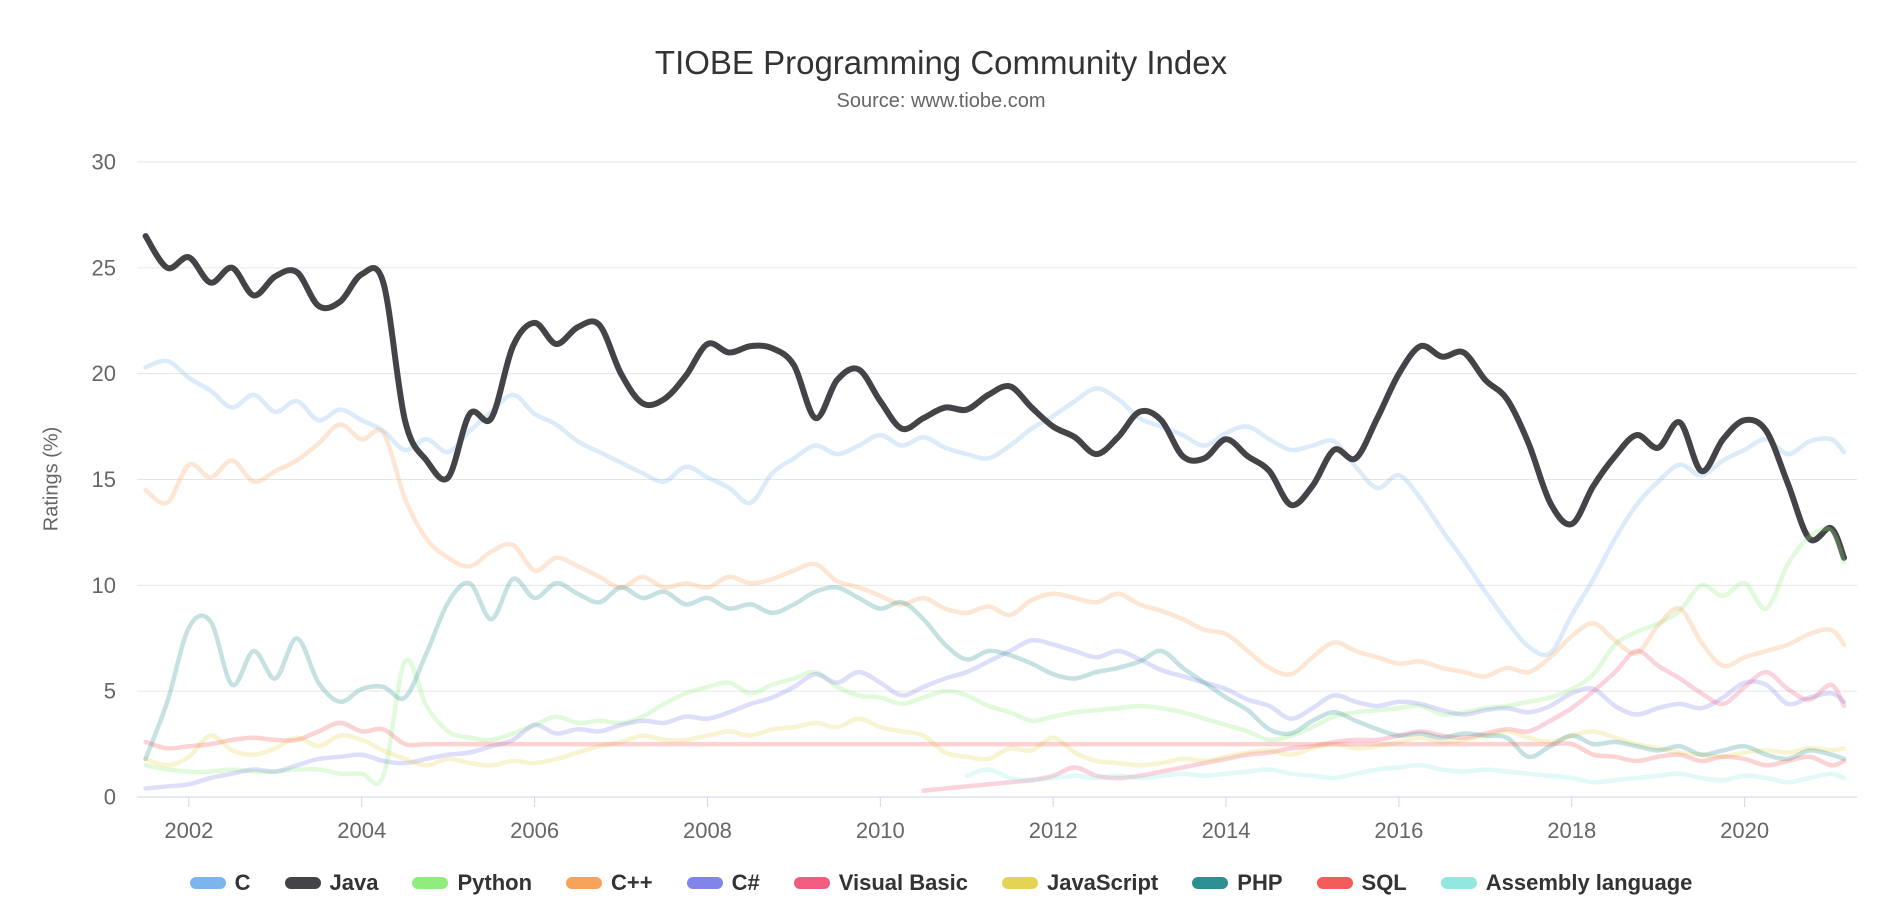  What do you see at coordinates (430, 883) in the screenshot?
I see `legend-swatch-python` at bounding box center [430, 883].